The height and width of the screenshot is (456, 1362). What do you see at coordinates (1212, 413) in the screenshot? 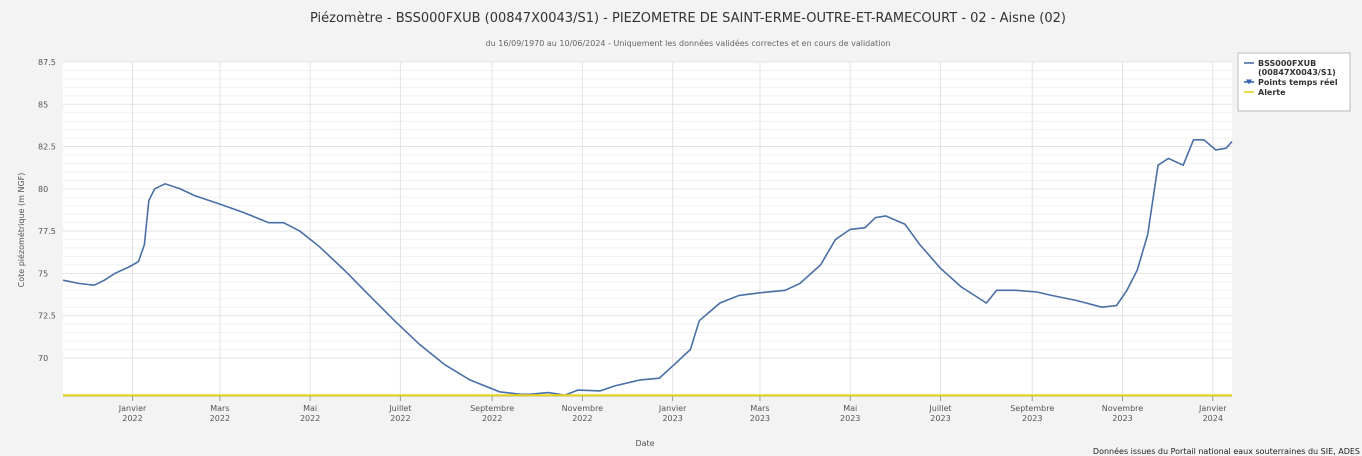
I see `x-tick-label: Janvier 2024` at bounding box center [1212, 413].